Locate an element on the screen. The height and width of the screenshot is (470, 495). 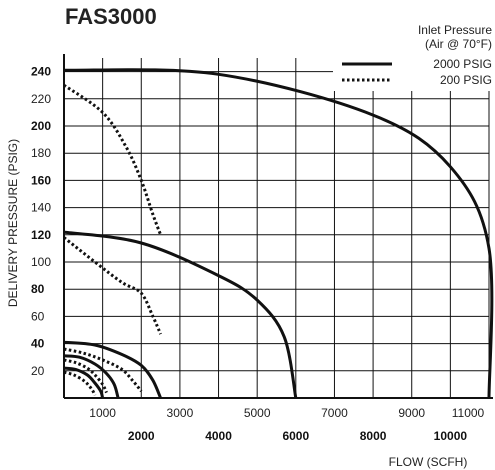
x-tick-label: 10000 is located at coordinates (451, 436).